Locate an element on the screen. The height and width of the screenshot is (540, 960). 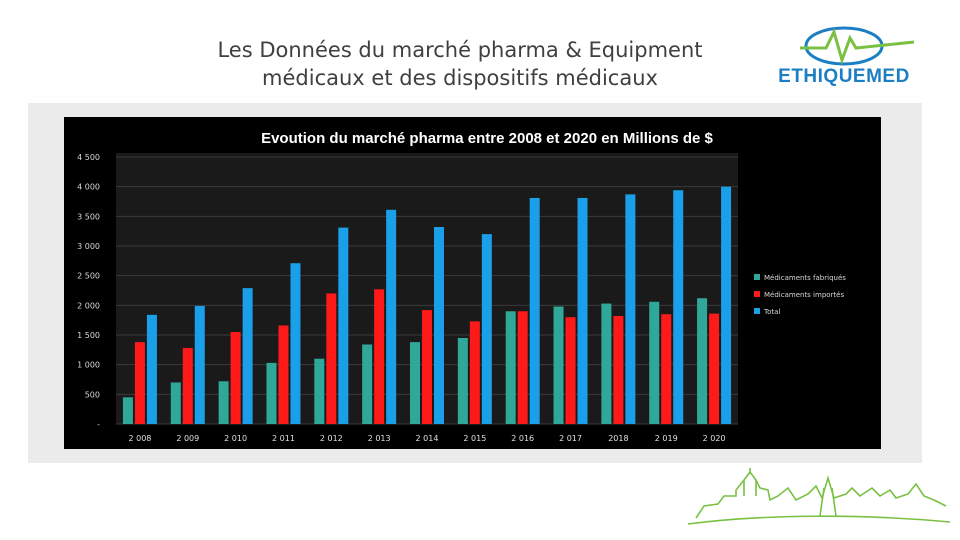
x-tick-label: 2 011 is located at coordinates (283, 438).